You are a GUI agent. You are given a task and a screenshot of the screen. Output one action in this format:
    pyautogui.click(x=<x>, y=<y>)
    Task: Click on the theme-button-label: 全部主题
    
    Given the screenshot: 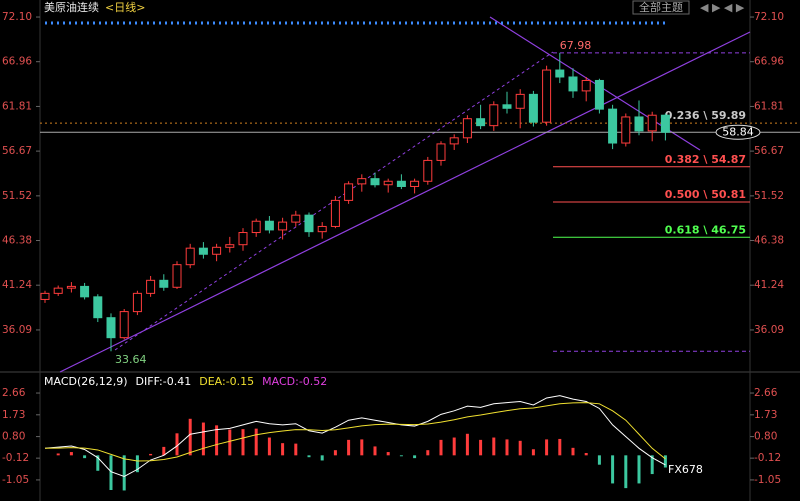 What is the action you would take?
    pyautogui.click(x=661, y=7)
    